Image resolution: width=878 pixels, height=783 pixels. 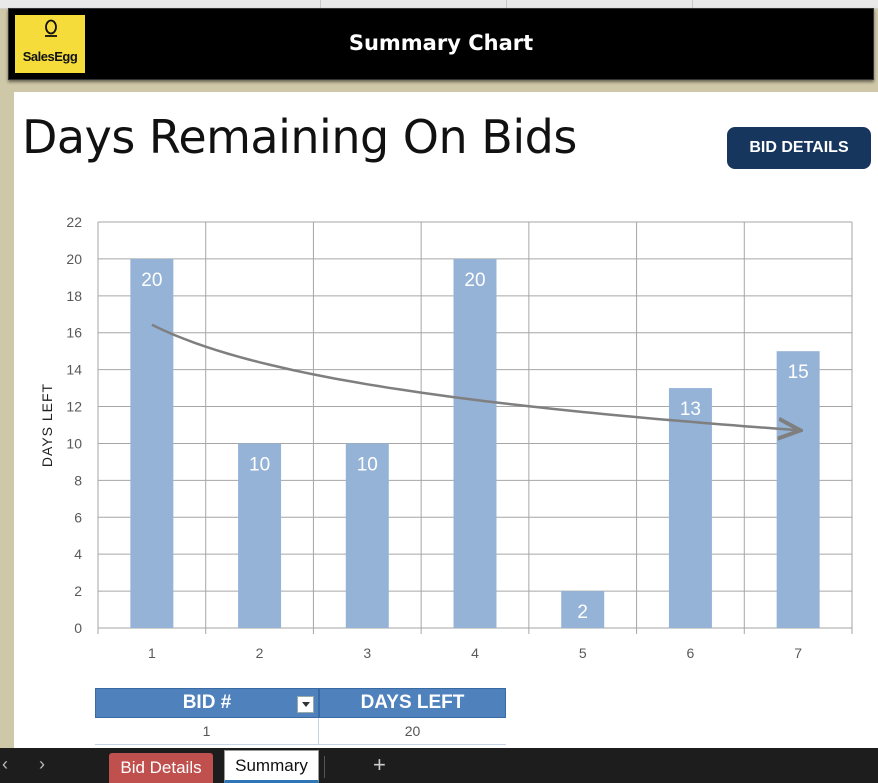 What do you see at coordinates (799, 148) in the screenshot?
I see `bid-details-button: BID DETAILS` at bounding box center [799, 148].